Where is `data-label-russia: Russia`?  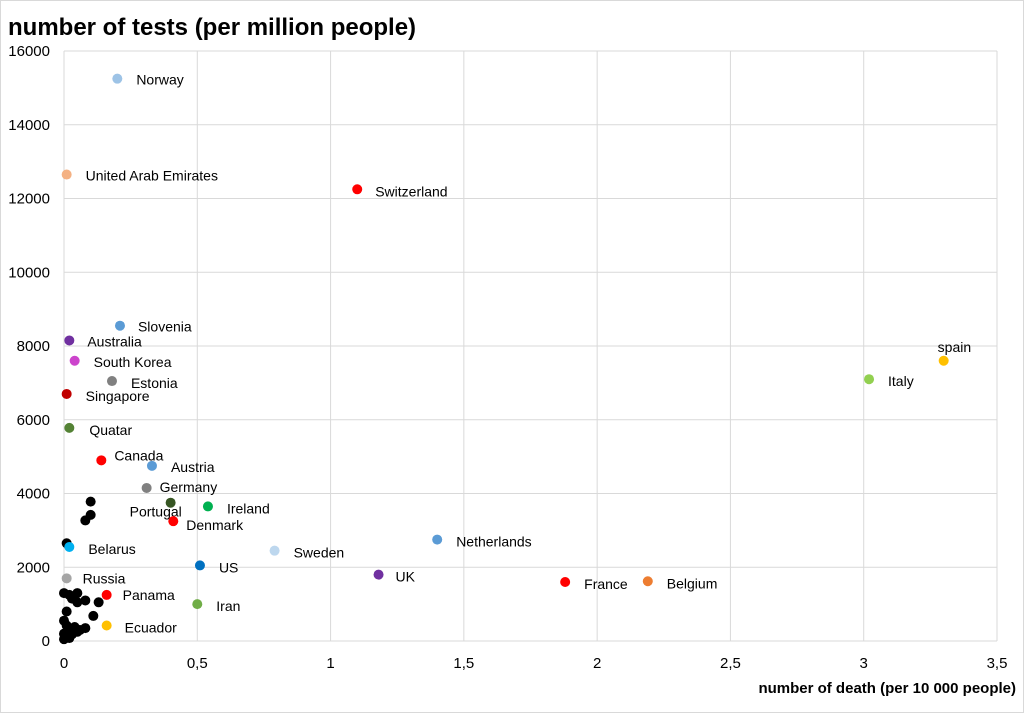
data-label-russia: Russia is located at coordinates (104, 578).